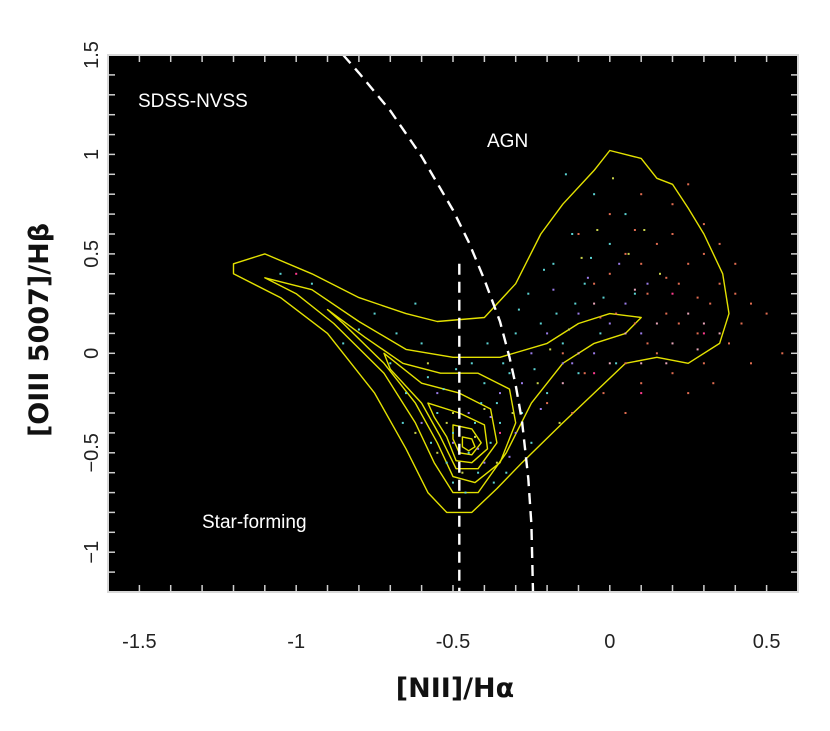 The width and height of the screenshot is (830, 731). Describe the element at coordinates (193, 101) in the screenshot. I see `sample-label: SDSS-NVSS` at that location.